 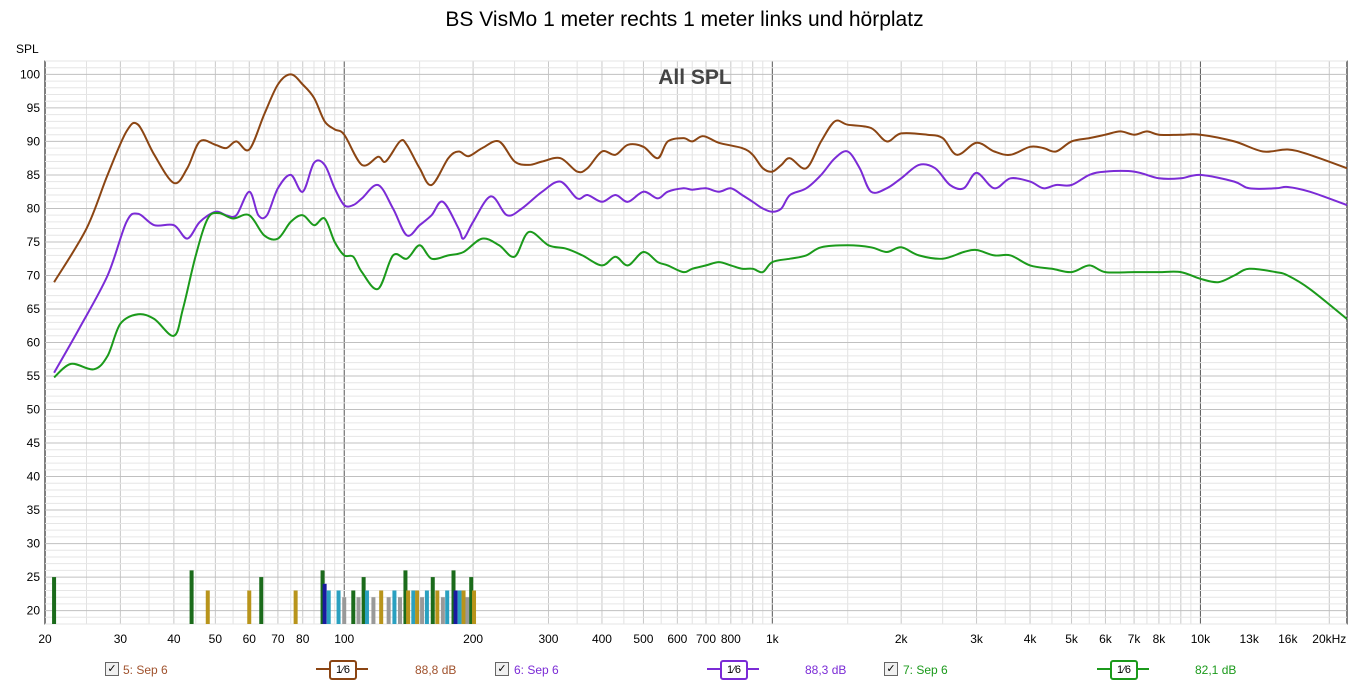 I want to click on legend-checkbox-2: ✓, so click(x=502, y=669).